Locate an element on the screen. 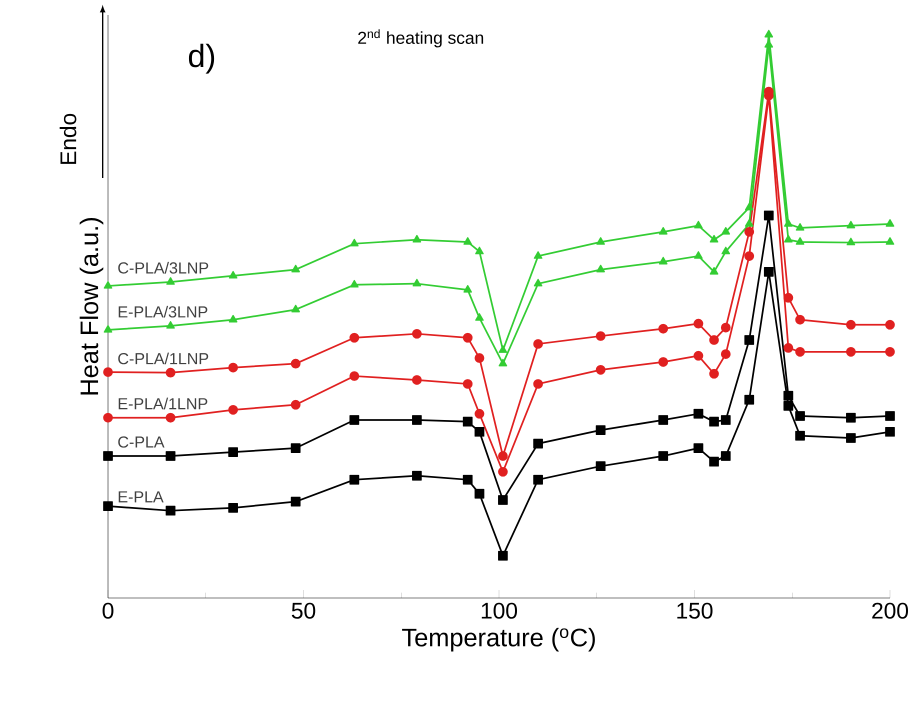  annotation: d) is located at coordinates (201, 59).